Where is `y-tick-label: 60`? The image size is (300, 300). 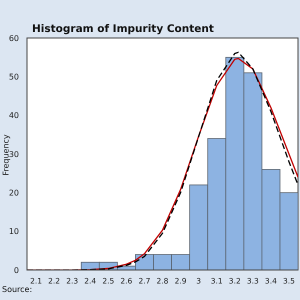
y-tick-label: 60 is located at coordinates (13, 38).